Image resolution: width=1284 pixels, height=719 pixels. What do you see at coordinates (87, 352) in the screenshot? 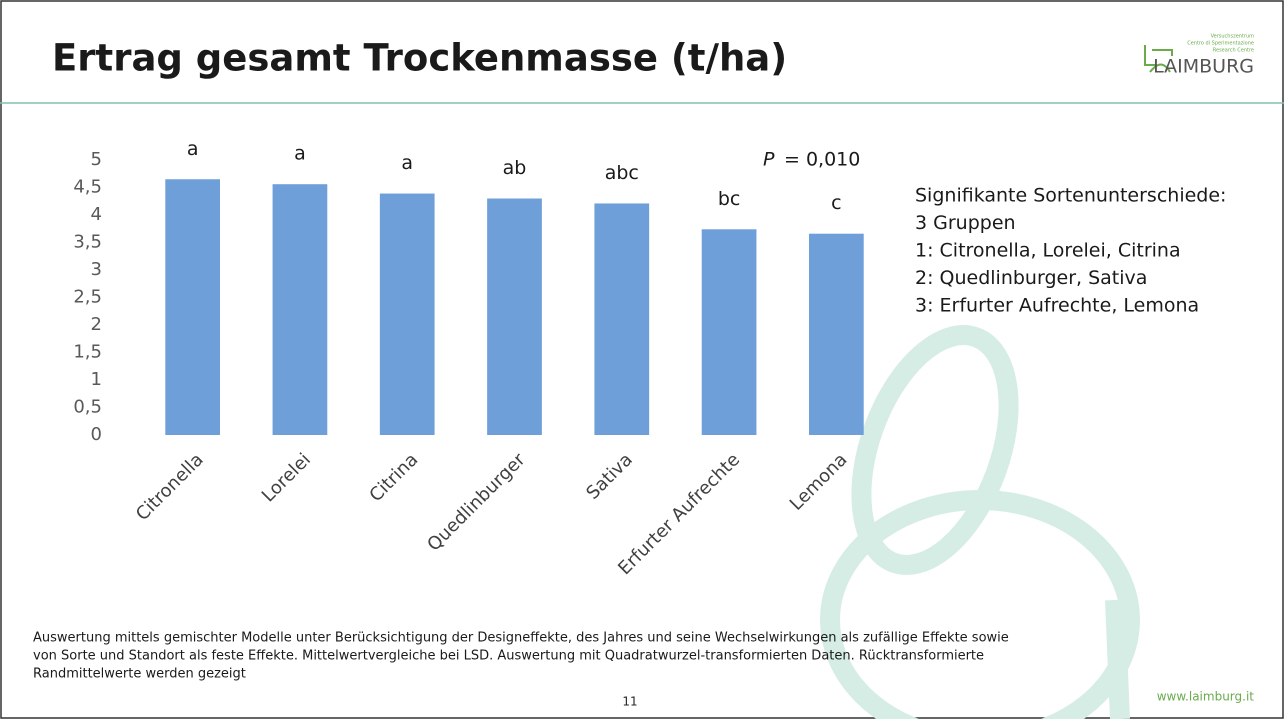
I see `y-tick-label: 1,5` at bounding box center [87, 352].